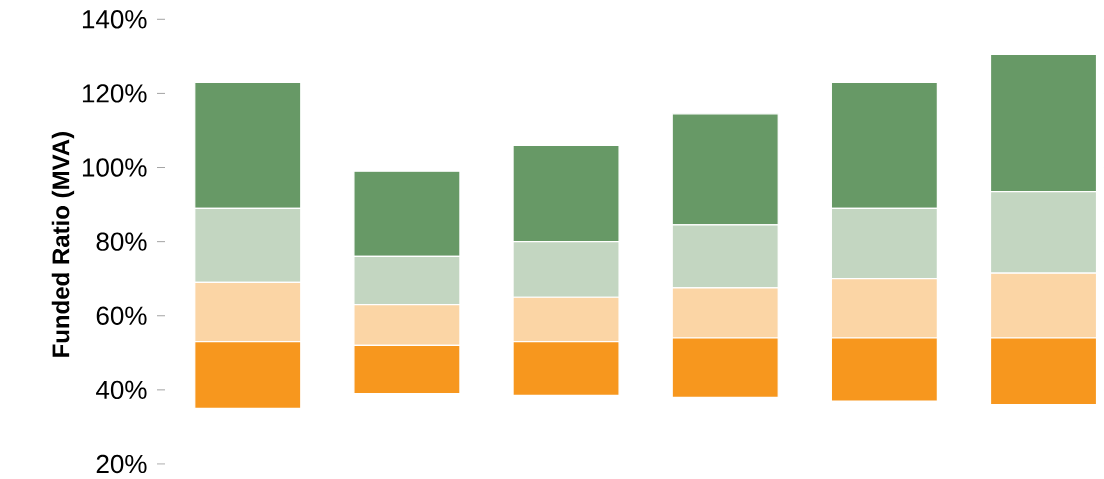 This screenshot has width=1104, height=479. Describe the element at coordinates (114, 167) in the screenshot. I see `y-tick-label: 100%` at that location.